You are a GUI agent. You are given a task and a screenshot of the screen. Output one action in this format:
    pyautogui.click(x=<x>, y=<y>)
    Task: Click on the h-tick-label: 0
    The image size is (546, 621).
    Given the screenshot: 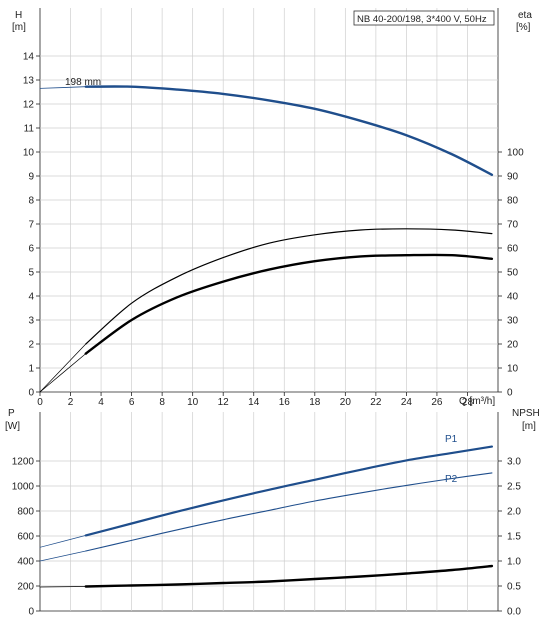 What is the action you would take?
    pyautogui.click(x=31, y=393)
    